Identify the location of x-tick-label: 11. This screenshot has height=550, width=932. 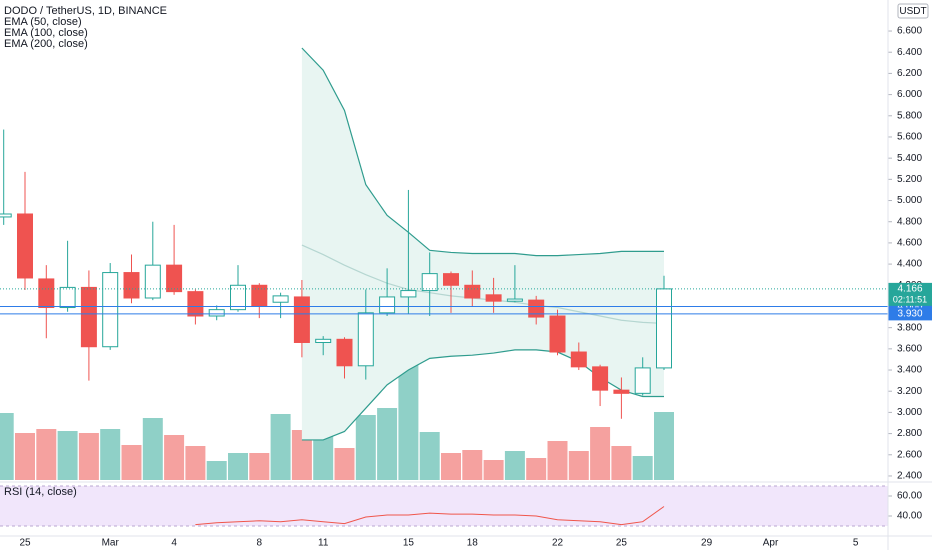
(323, 543).